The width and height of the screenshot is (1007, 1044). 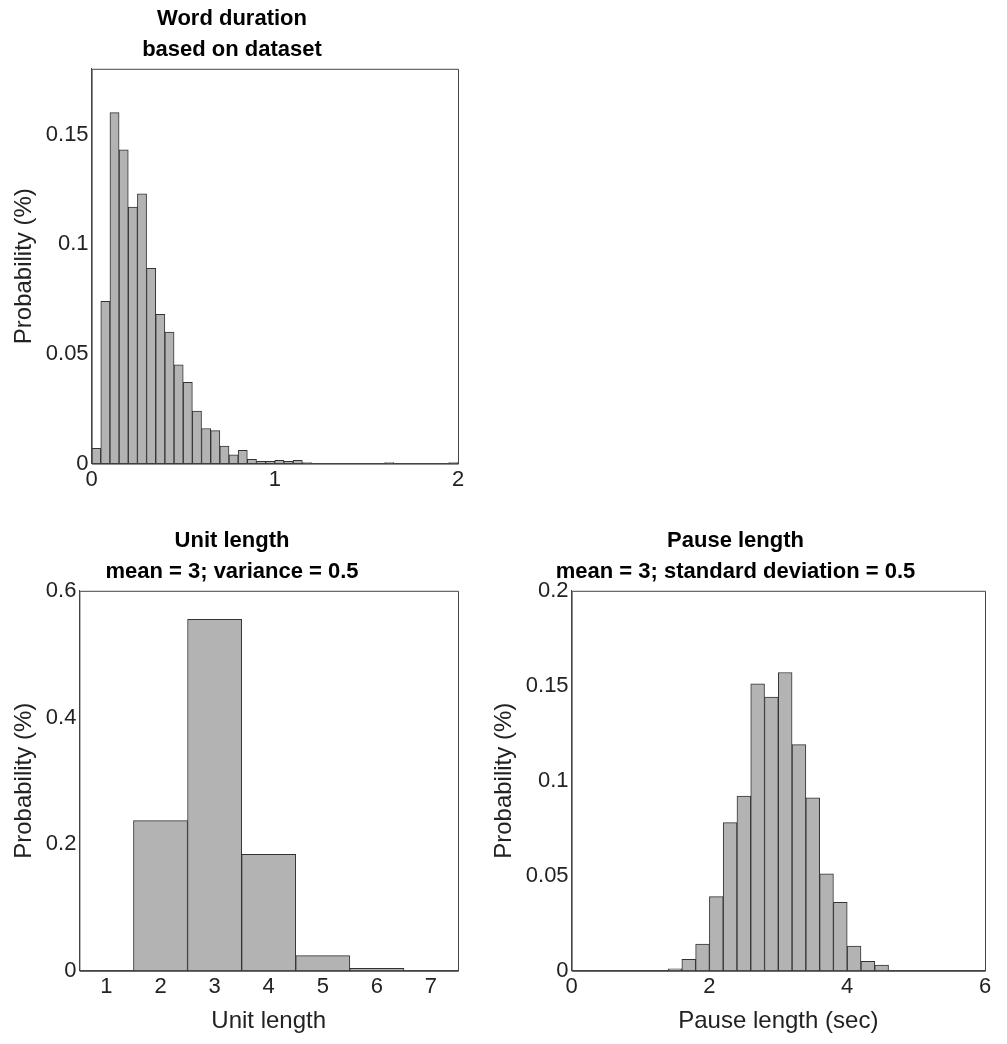 What do you see at coordinates (61, 843) in the screenshot?
I see `y-tick-label: 0.2` at bounding box center [61, 843].